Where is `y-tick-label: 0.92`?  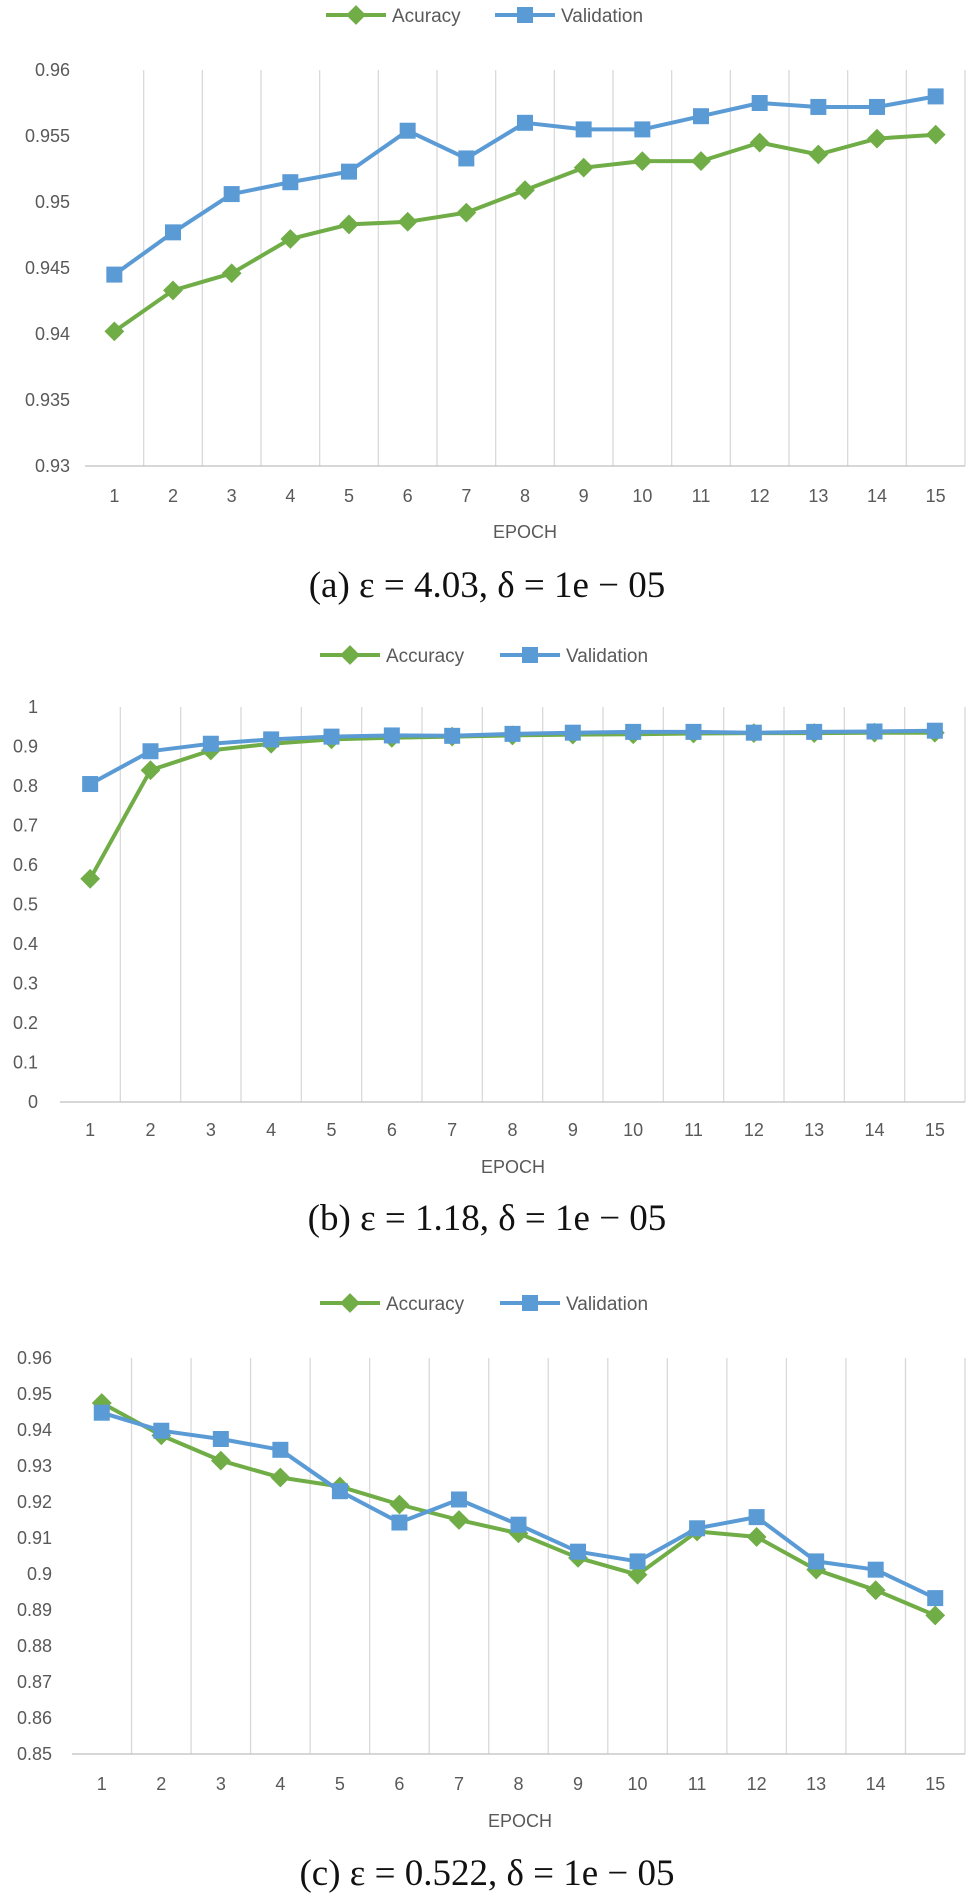
y-tick-label: 0.92 is located at coordinates (34, 1502).